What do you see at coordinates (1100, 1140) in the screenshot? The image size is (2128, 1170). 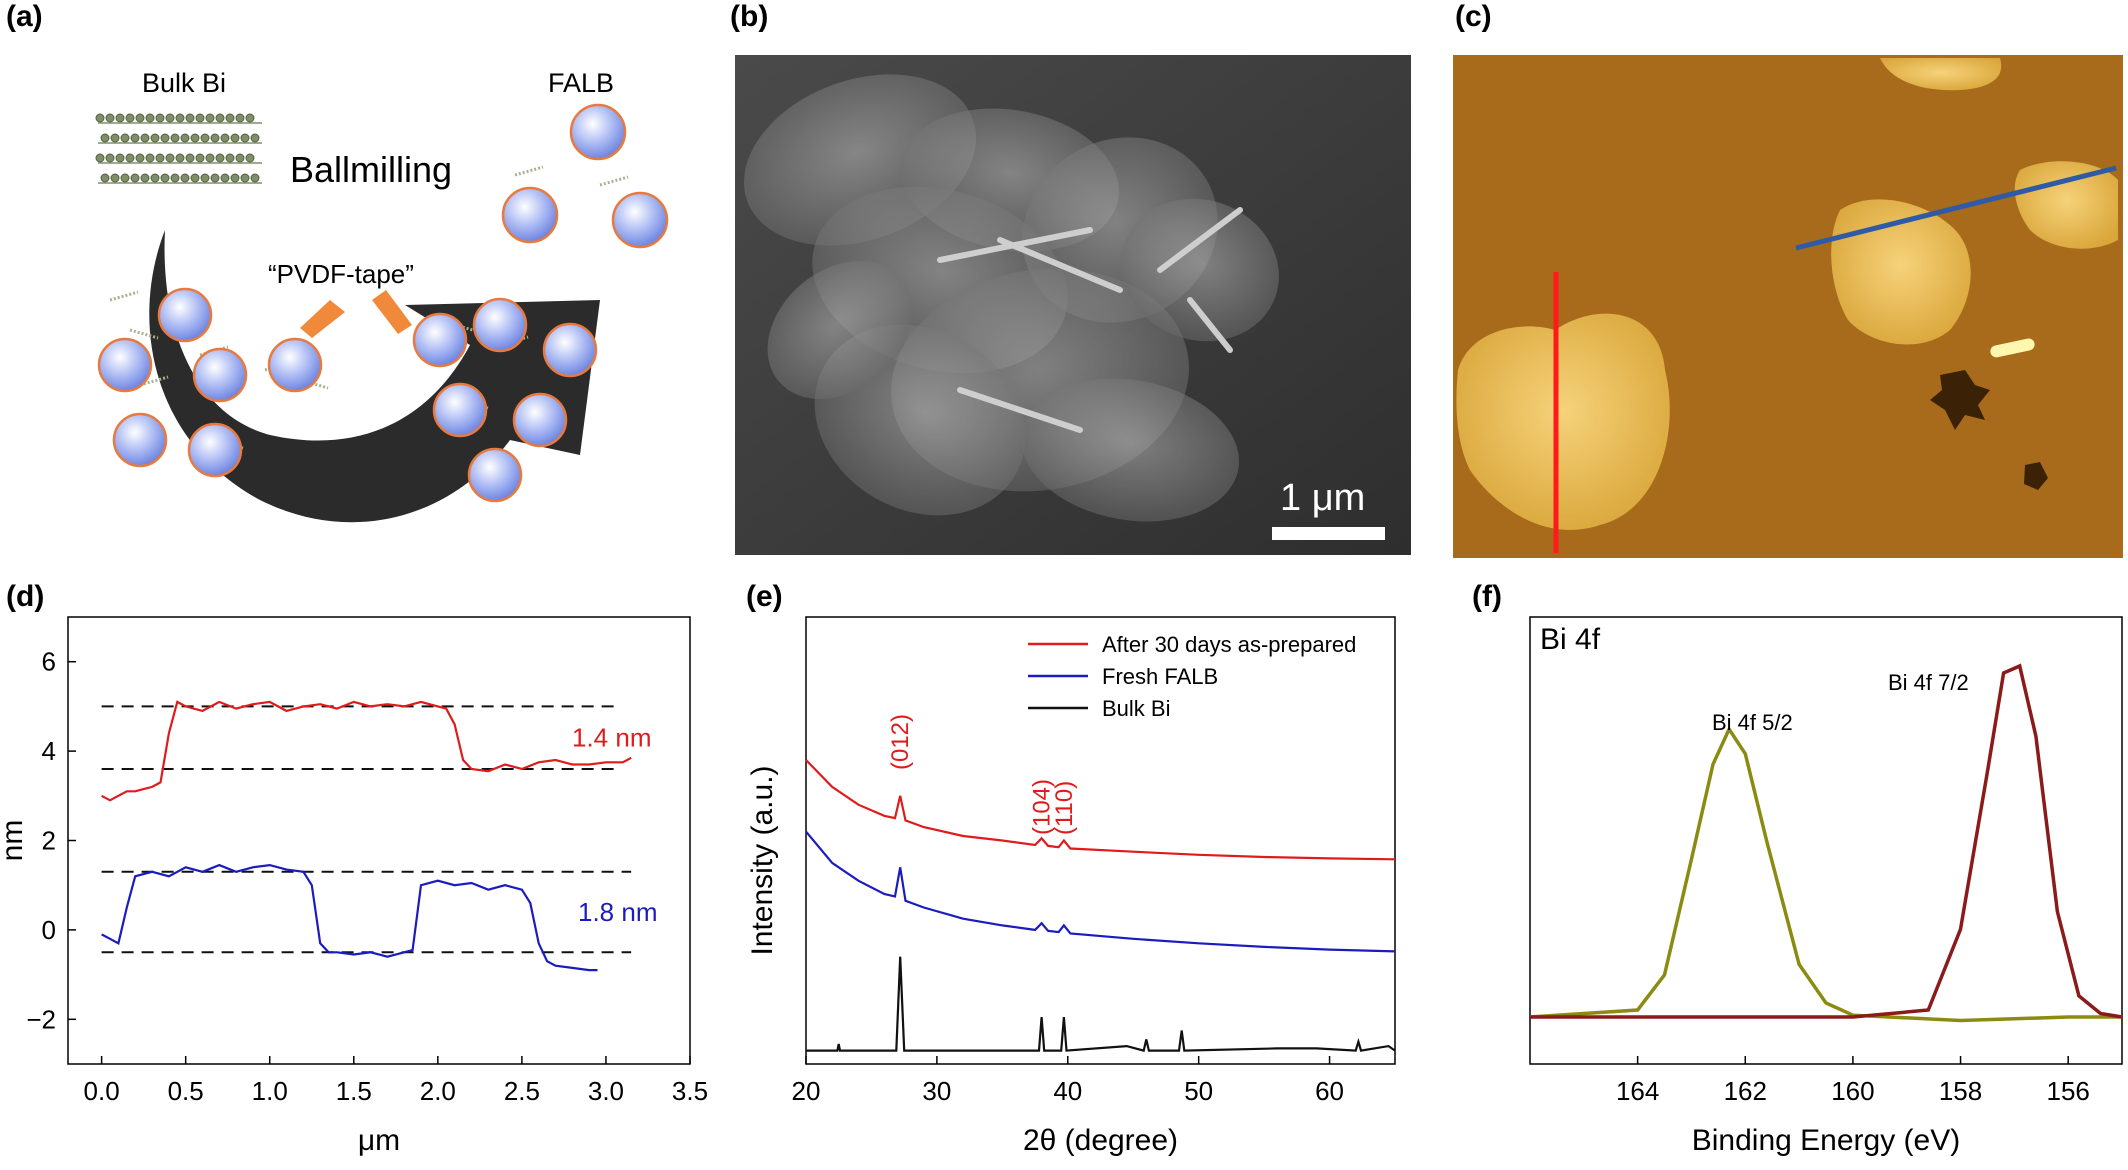 I see `x-axis-label: 2θ (degree)` at bounding box center [1100, 1140].